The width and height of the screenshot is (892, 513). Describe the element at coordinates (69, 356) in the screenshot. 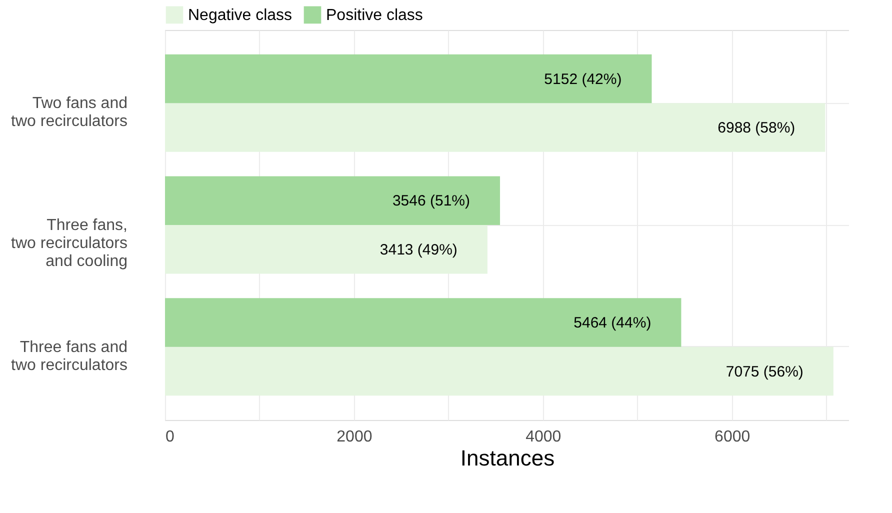

I see `y-tick-label: Three fans and two recirculators` at that location.